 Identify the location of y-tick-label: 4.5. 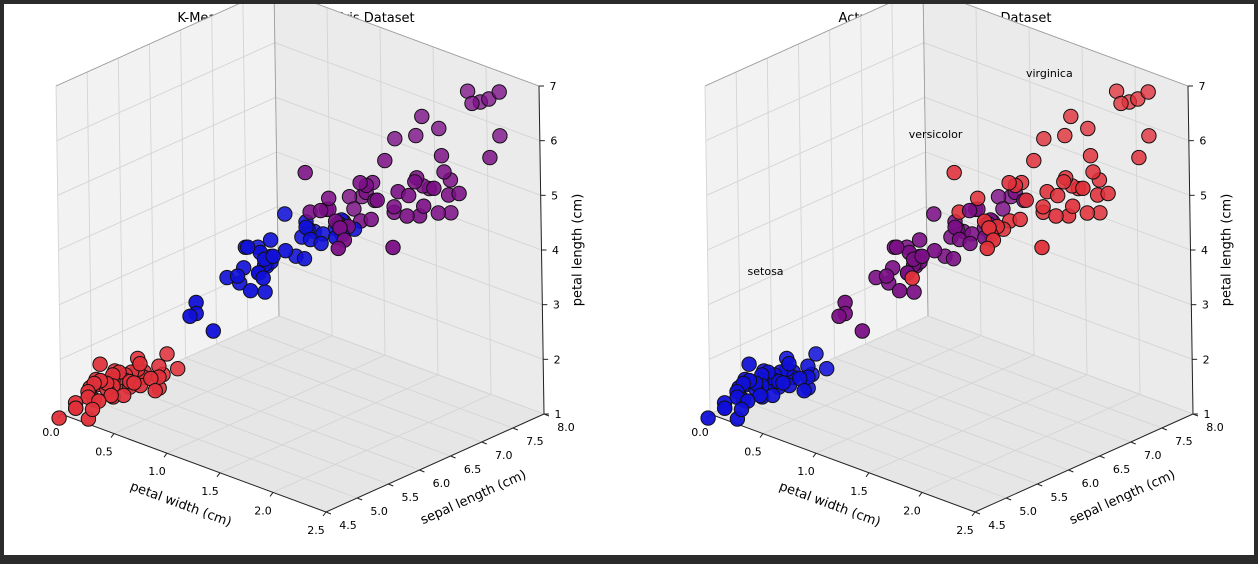
(348, 525).